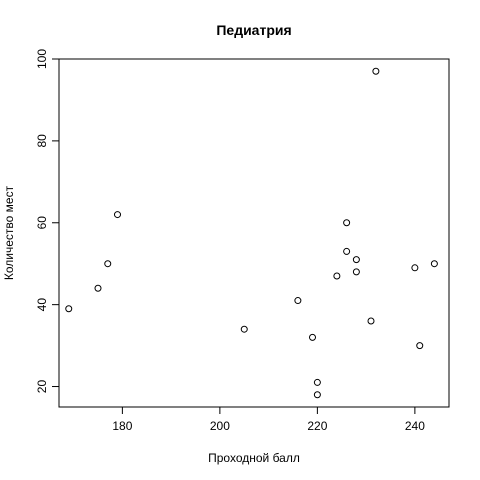 Image resolution: width=480 pixels, height=480 pixels. Describe the element at coordinates (220, 426) in the screenshot. I see `x-tick-label: 200` at that location.